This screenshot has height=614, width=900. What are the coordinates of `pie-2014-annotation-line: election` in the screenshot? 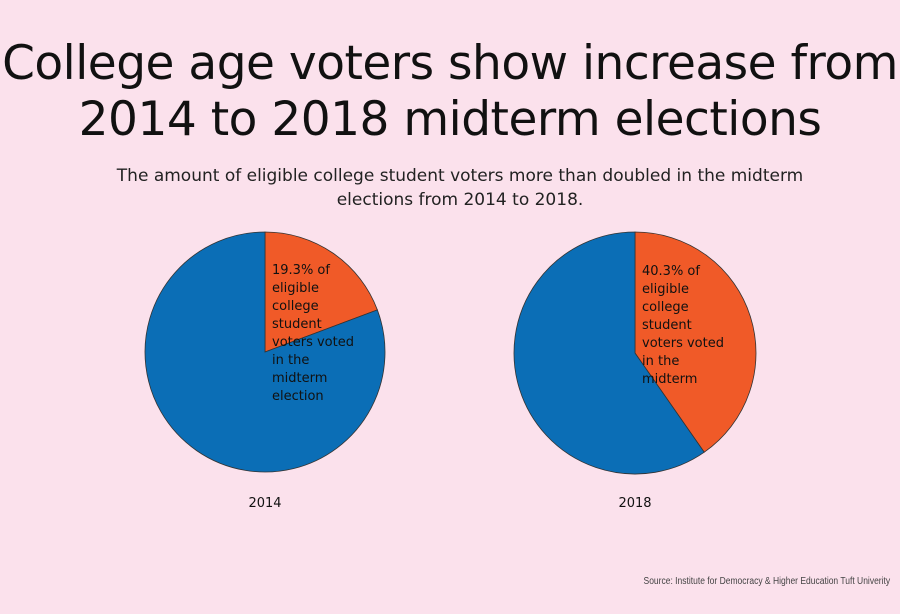 It's located at (298, 396).